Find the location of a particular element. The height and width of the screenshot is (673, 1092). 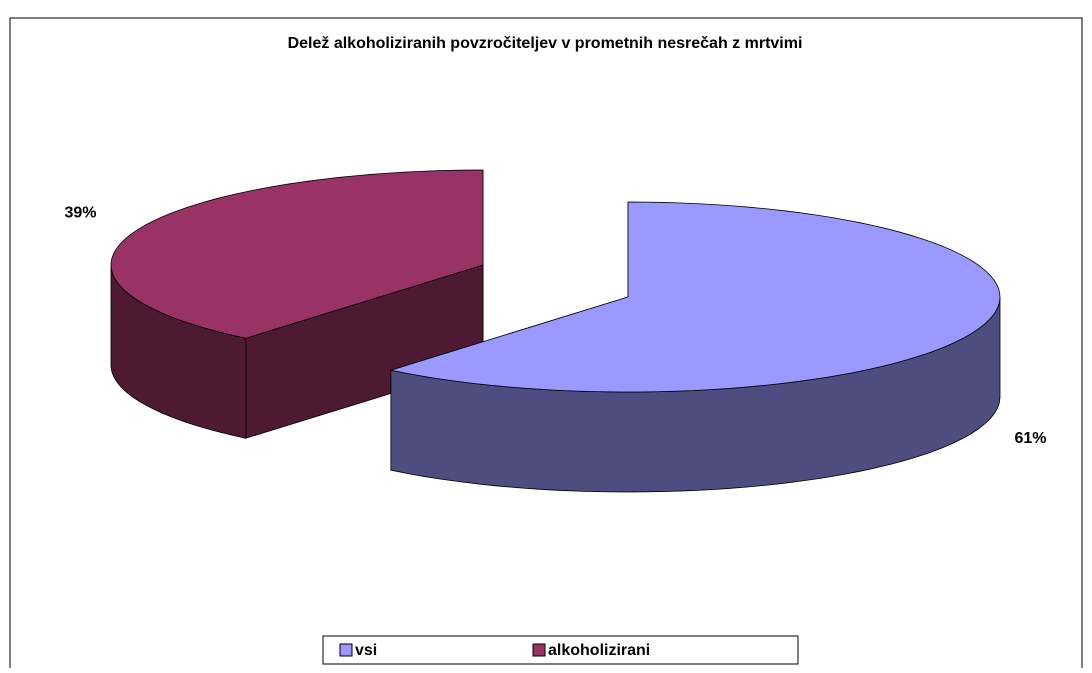

legend-box is located at coordinates (560, 650).